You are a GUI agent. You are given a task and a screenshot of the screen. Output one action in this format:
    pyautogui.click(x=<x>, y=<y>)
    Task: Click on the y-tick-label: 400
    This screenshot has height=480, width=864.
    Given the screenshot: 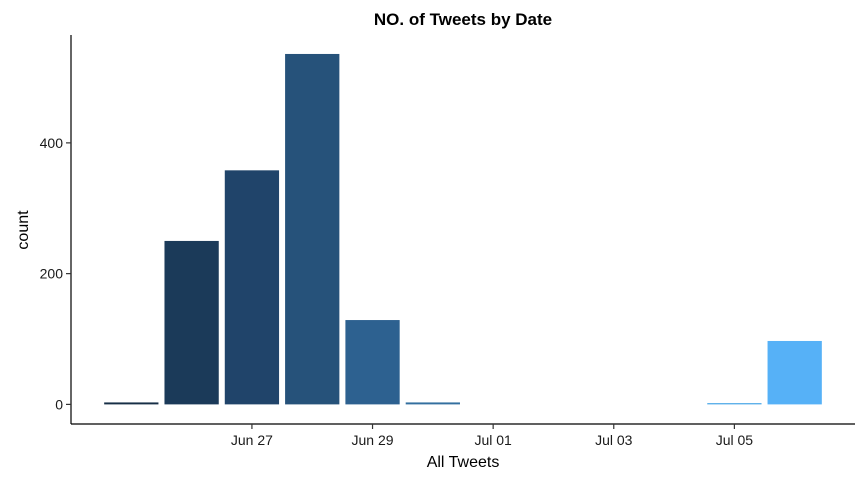 What is the action you would take?
    pyautogui.click(x=52, y=143)
    